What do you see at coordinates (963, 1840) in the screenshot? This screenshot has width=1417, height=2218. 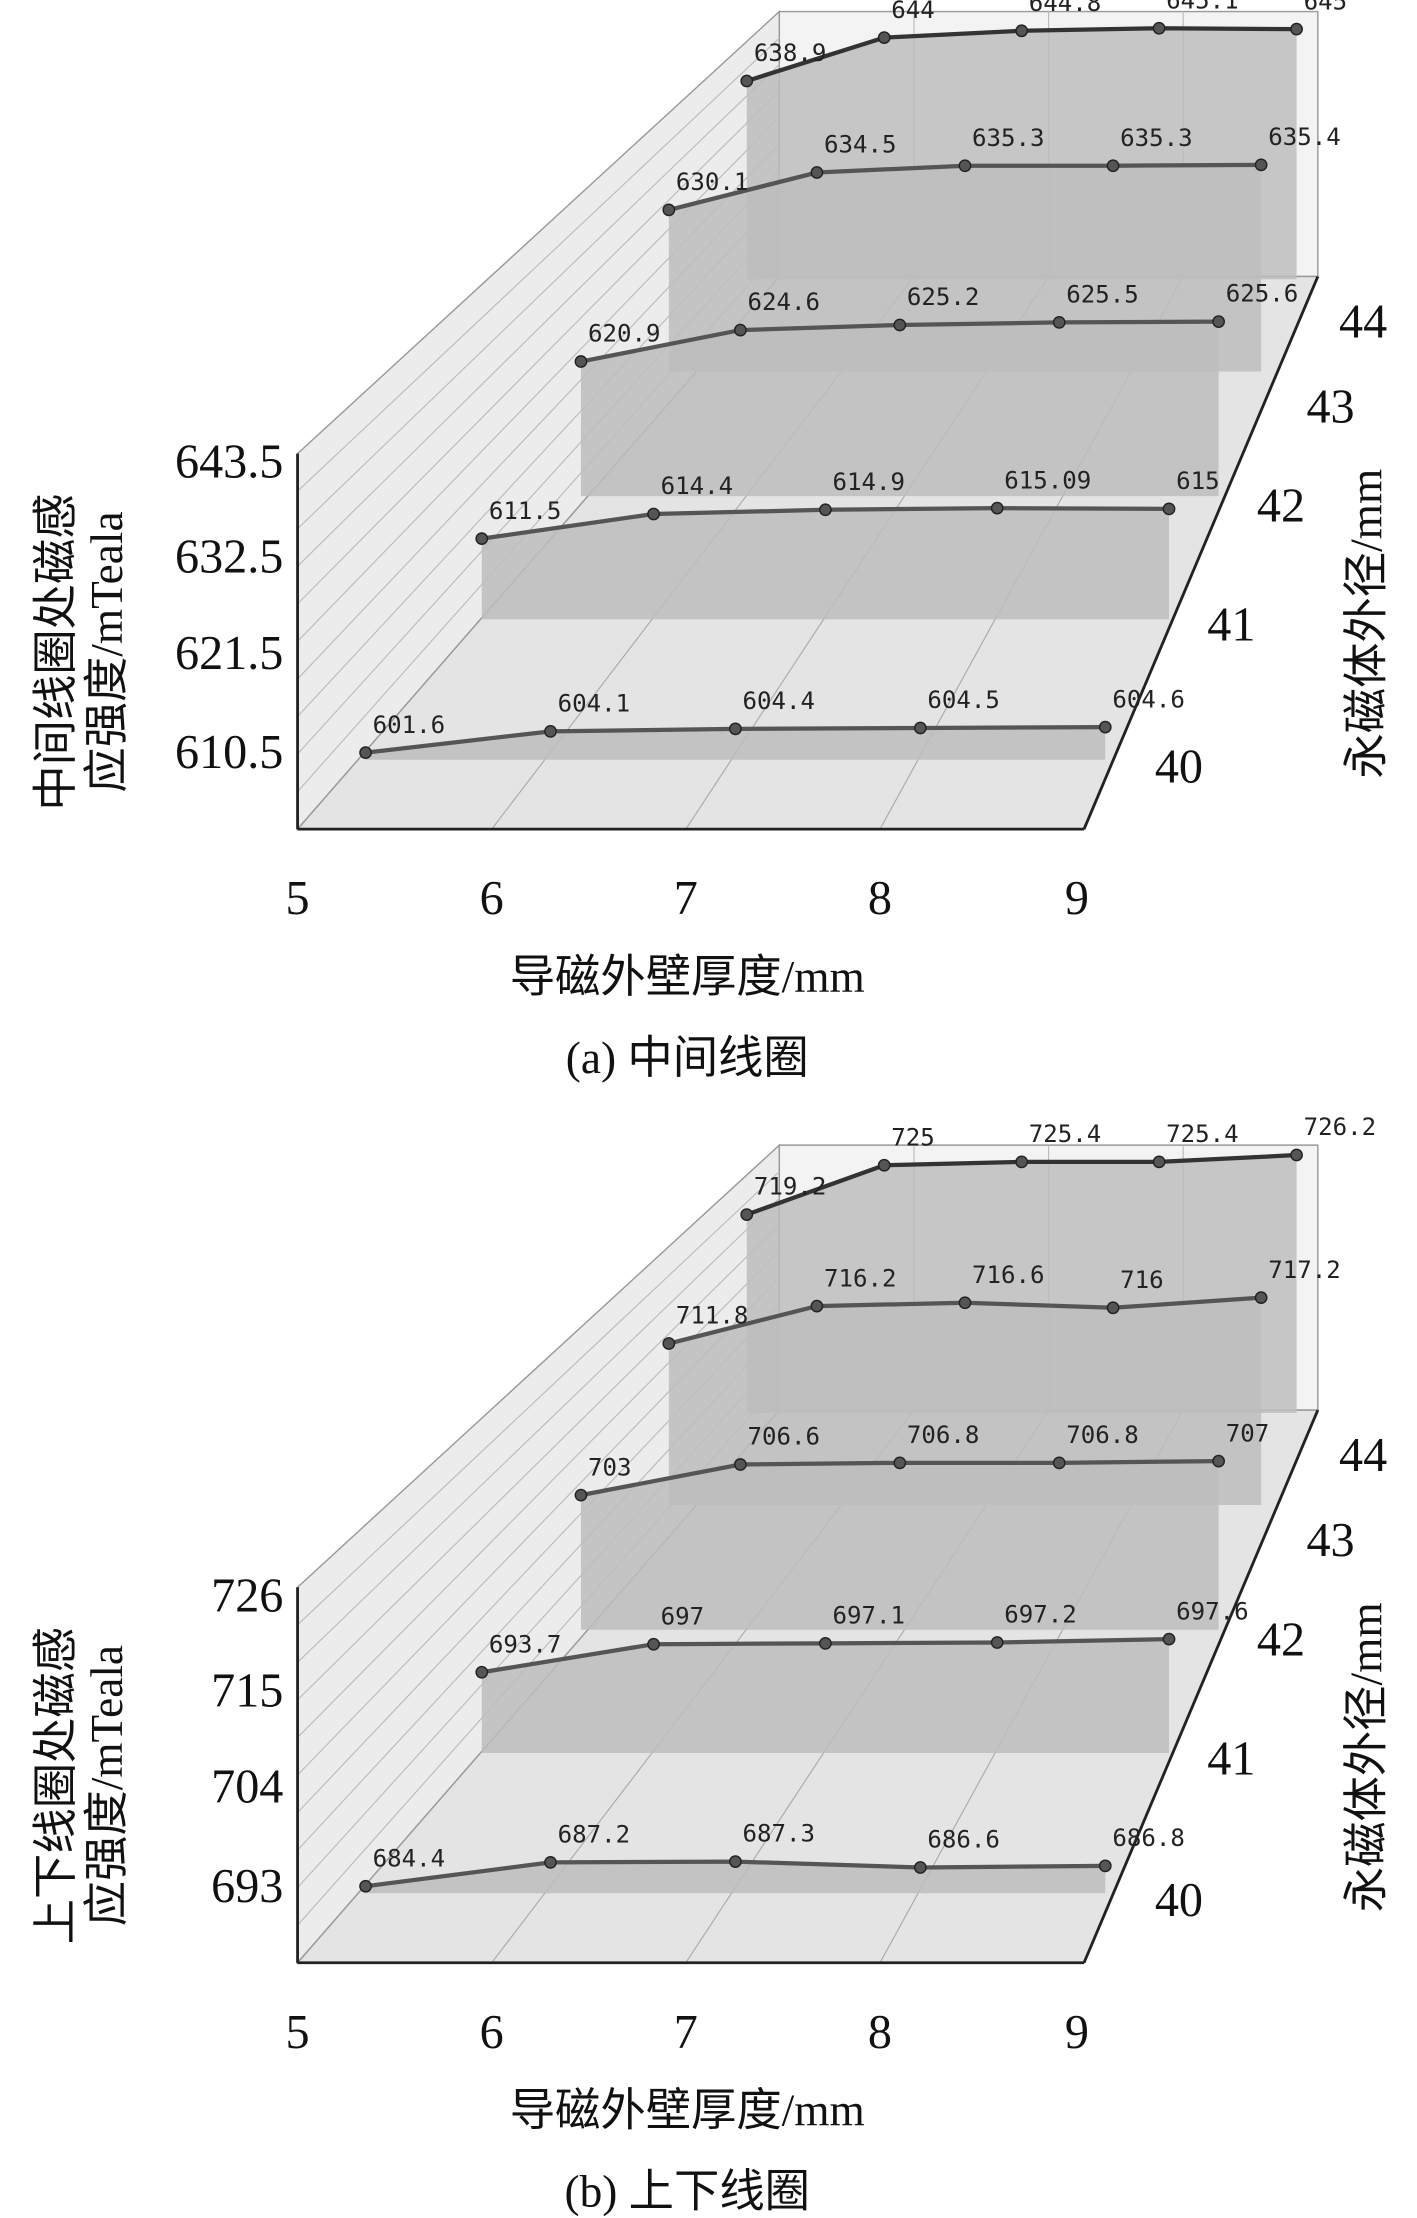 I see `data-label: 686.6` at bounding box center [963, 1840].